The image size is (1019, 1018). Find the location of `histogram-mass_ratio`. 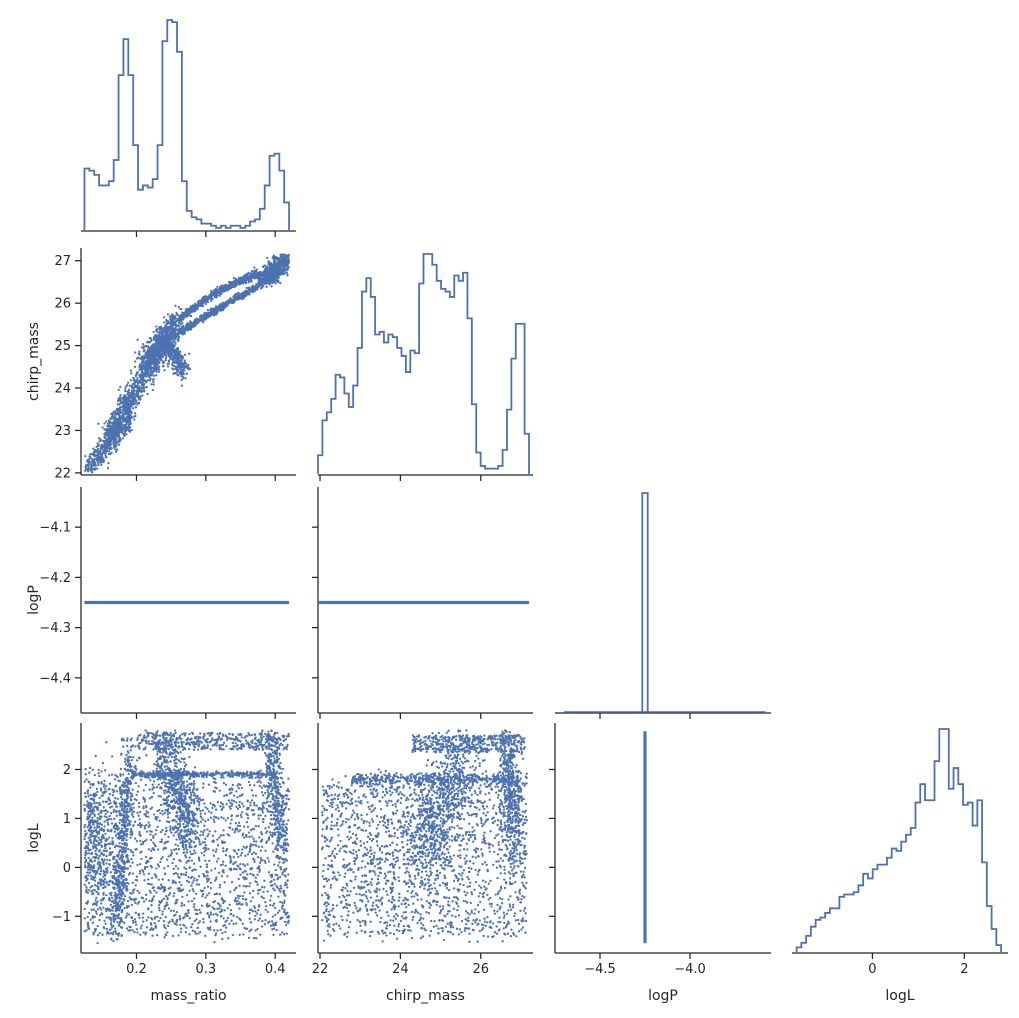

histogram-mass_ratio is located at coordinates (186, 125).